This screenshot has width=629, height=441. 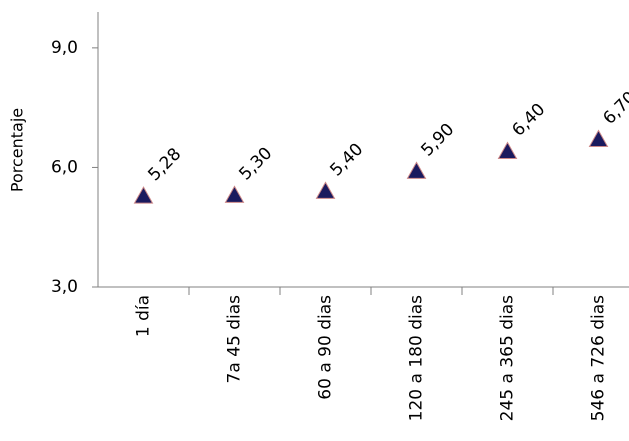 What do you see at coordinates (235, 339) in the screenshot?
I see `x-tick-label: 7a 45 dias` at bounding box center [235, 339].